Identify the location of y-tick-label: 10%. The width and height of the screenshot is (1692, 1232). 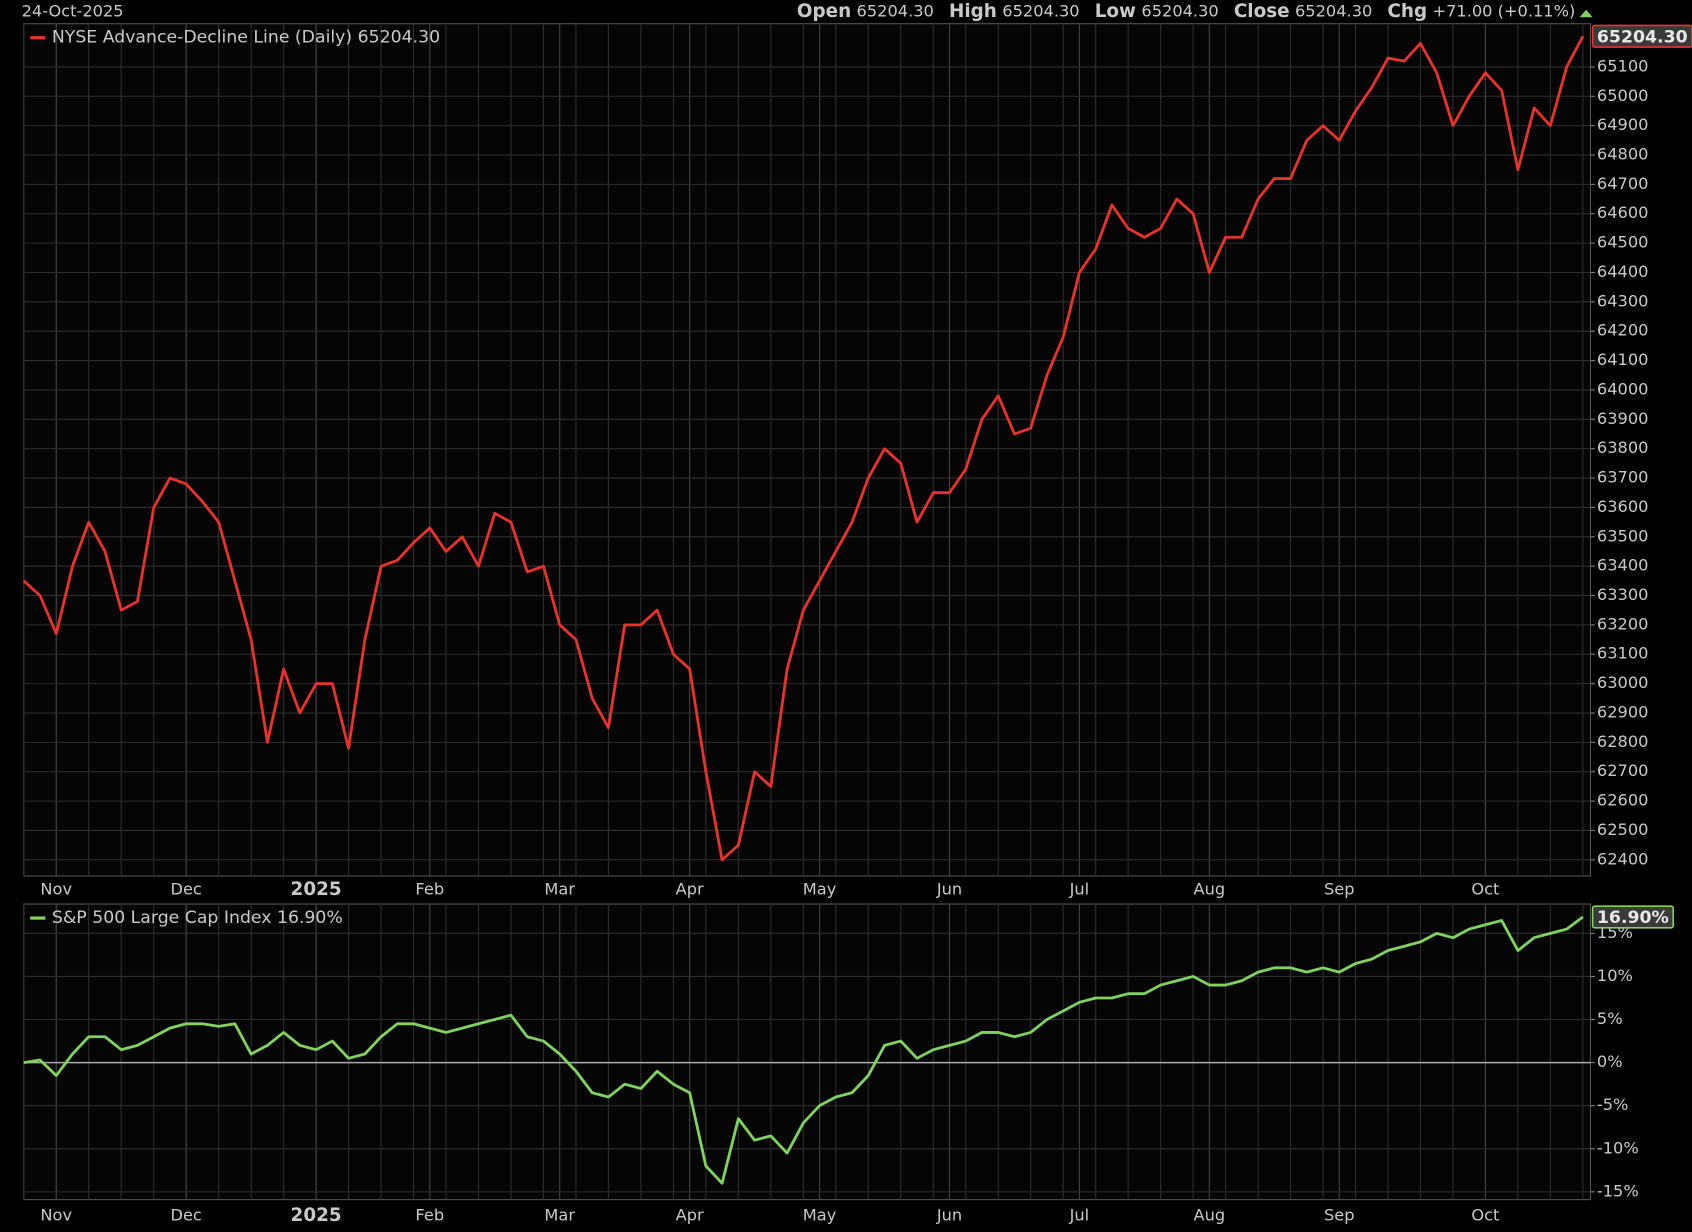
(1615, 975).